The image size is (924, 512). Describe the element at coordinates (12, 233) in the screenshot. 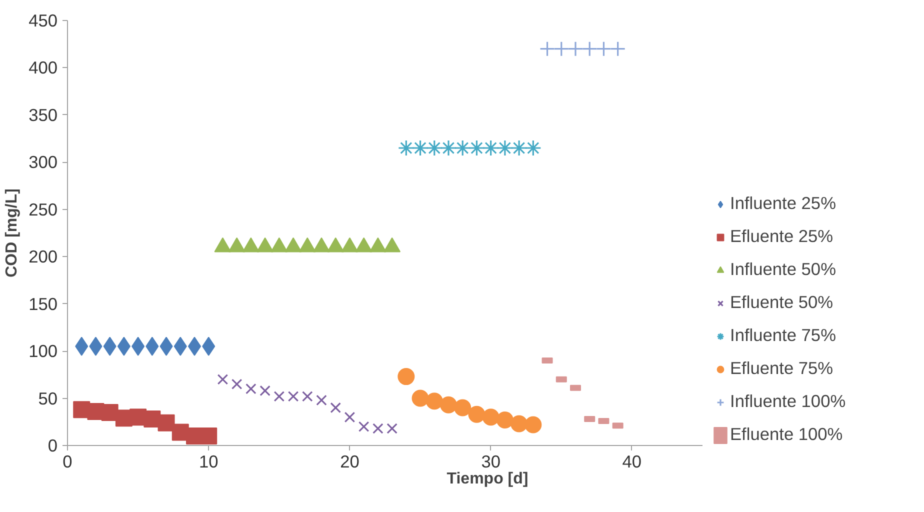

I see `y-axis-title: COD [mg/L]` at that location.